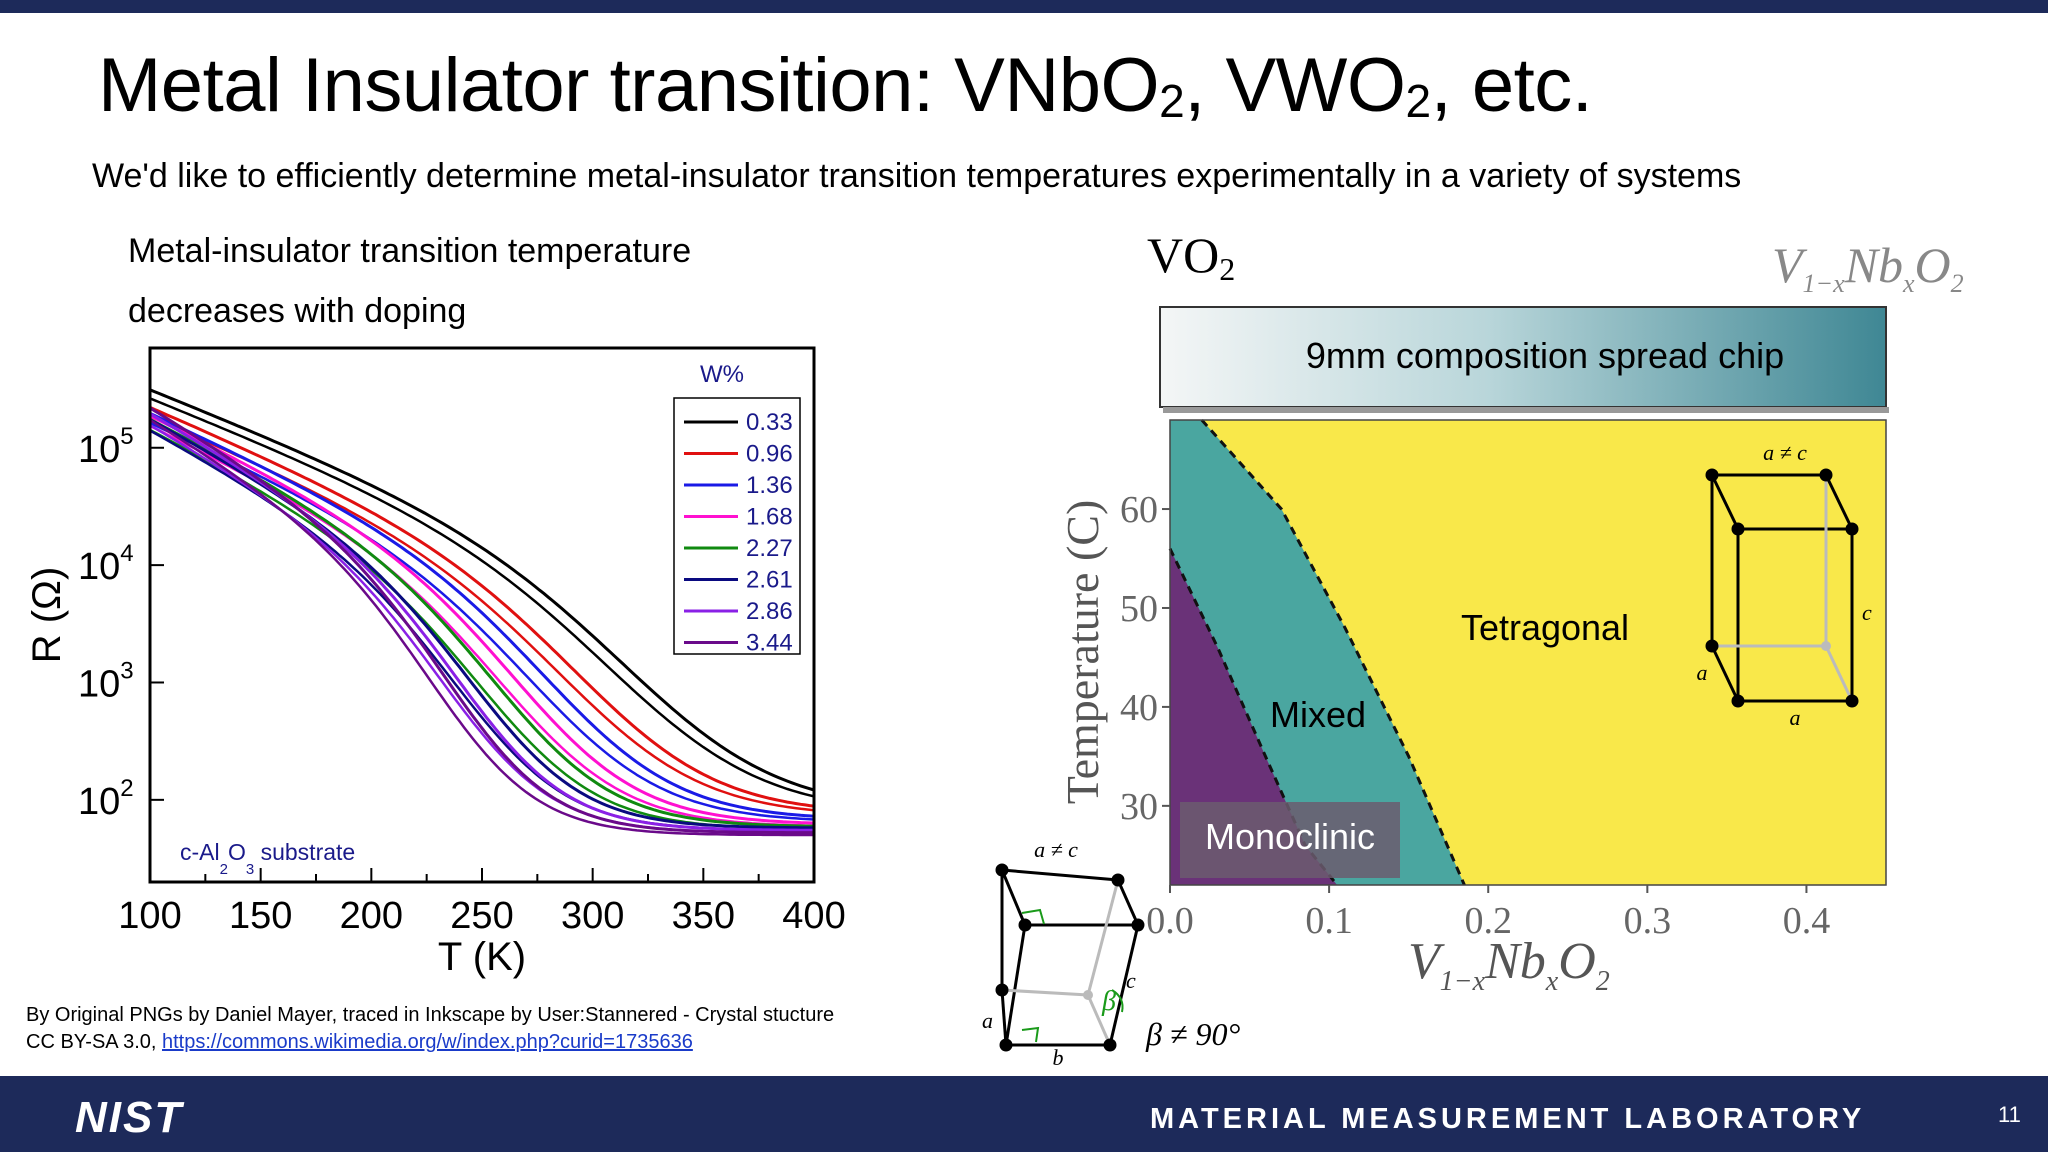 This screenshot has width=2048, height=1152. What do you see at coordinates (1056, 849) in the screenshot?
I see `monoclinic-top-label: a ≠ c` at bounding box center [1056, 849].